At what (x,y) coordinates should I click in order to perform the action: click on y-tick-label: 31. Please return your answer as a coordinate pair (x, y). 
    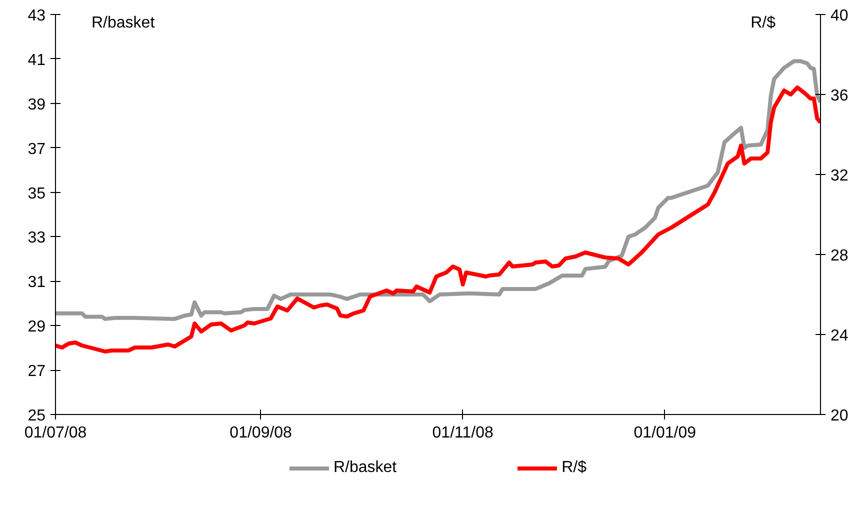
    Looking at the image, I should click on (37, 283).